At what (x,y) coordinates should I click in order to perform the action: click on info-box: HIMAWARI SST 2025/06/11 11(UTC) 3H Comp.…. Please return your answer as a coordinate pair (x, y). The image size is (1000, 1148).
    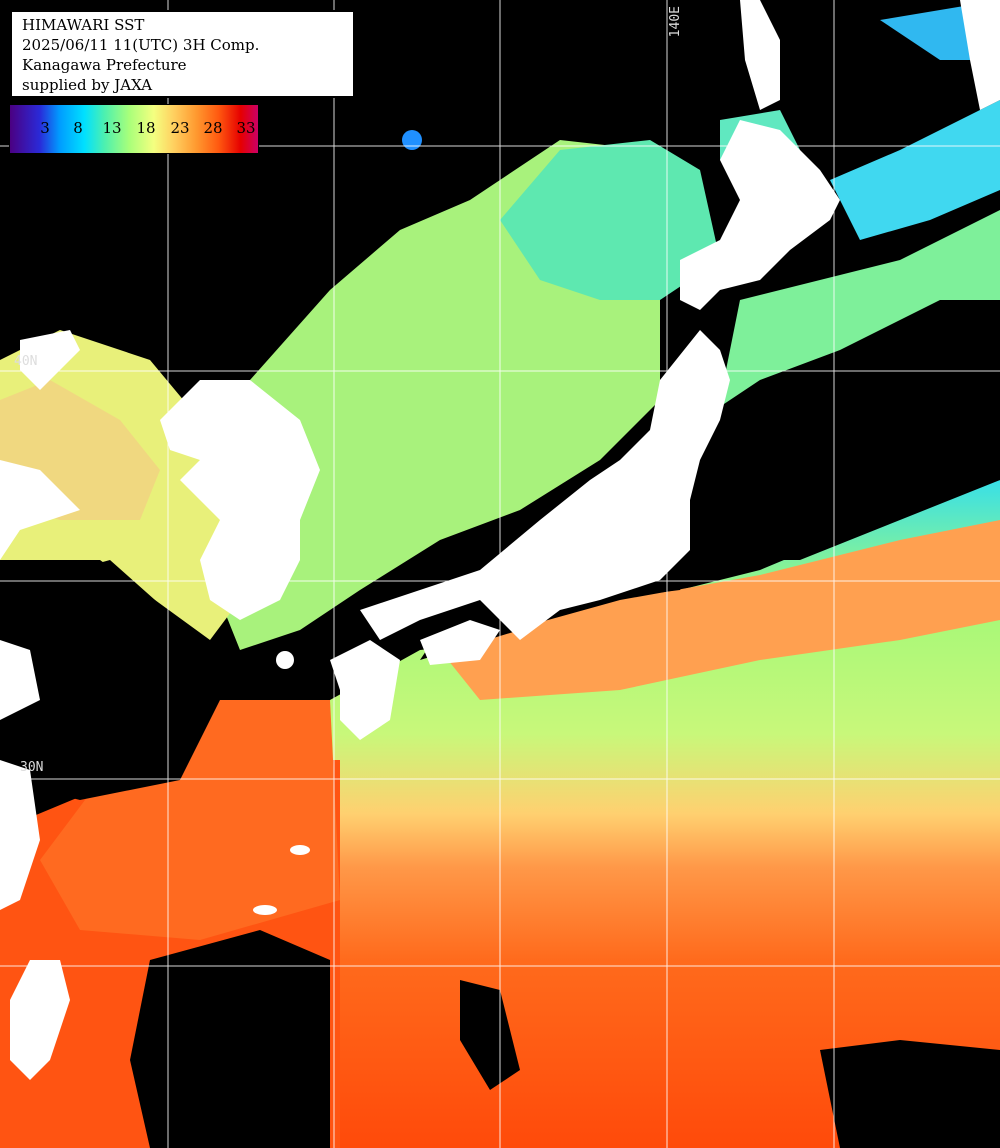
    Looking at the image, I should click on (182, 54).